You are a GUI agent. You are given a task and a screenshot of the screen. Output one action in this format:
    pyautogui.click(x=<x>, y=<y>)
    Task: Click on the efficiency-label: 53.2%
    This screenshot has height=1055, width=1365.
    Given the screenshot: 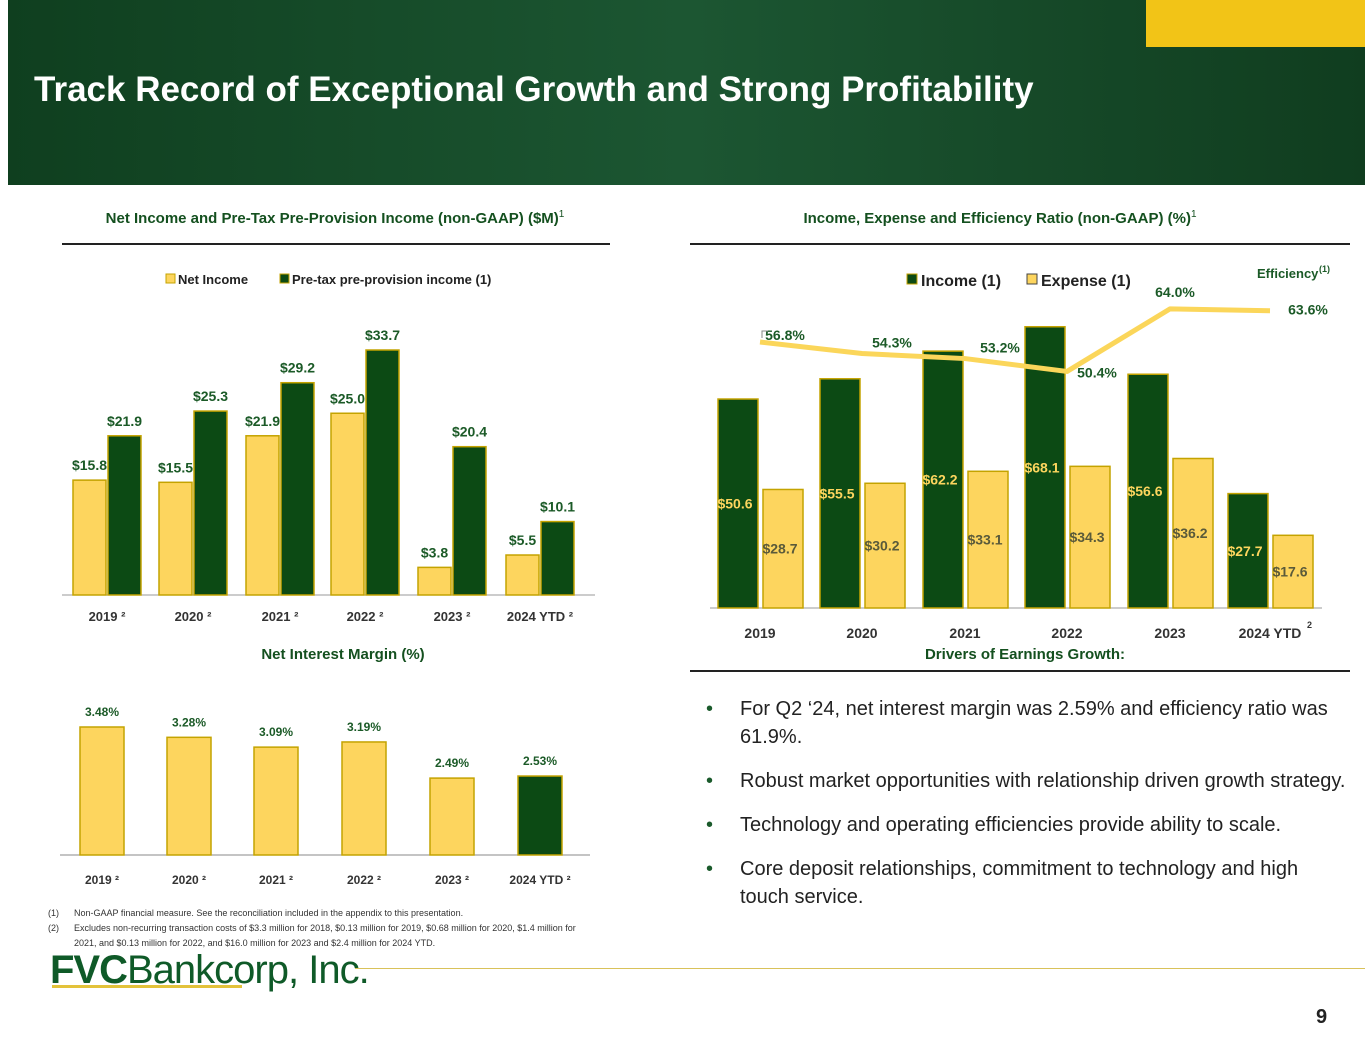 What is the action you would take?
    pyautogui.click(x=1000, y=348)
    